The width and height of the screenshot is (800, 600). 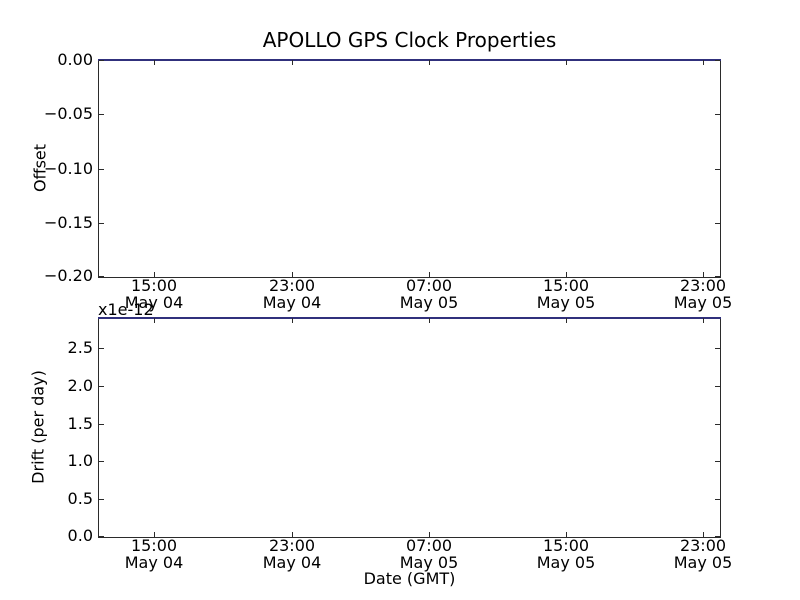 What do you see at coordinates (68, 113) in the screenshot?
I see `y-tick-label: −0.05` at bounding box center [68, 113].